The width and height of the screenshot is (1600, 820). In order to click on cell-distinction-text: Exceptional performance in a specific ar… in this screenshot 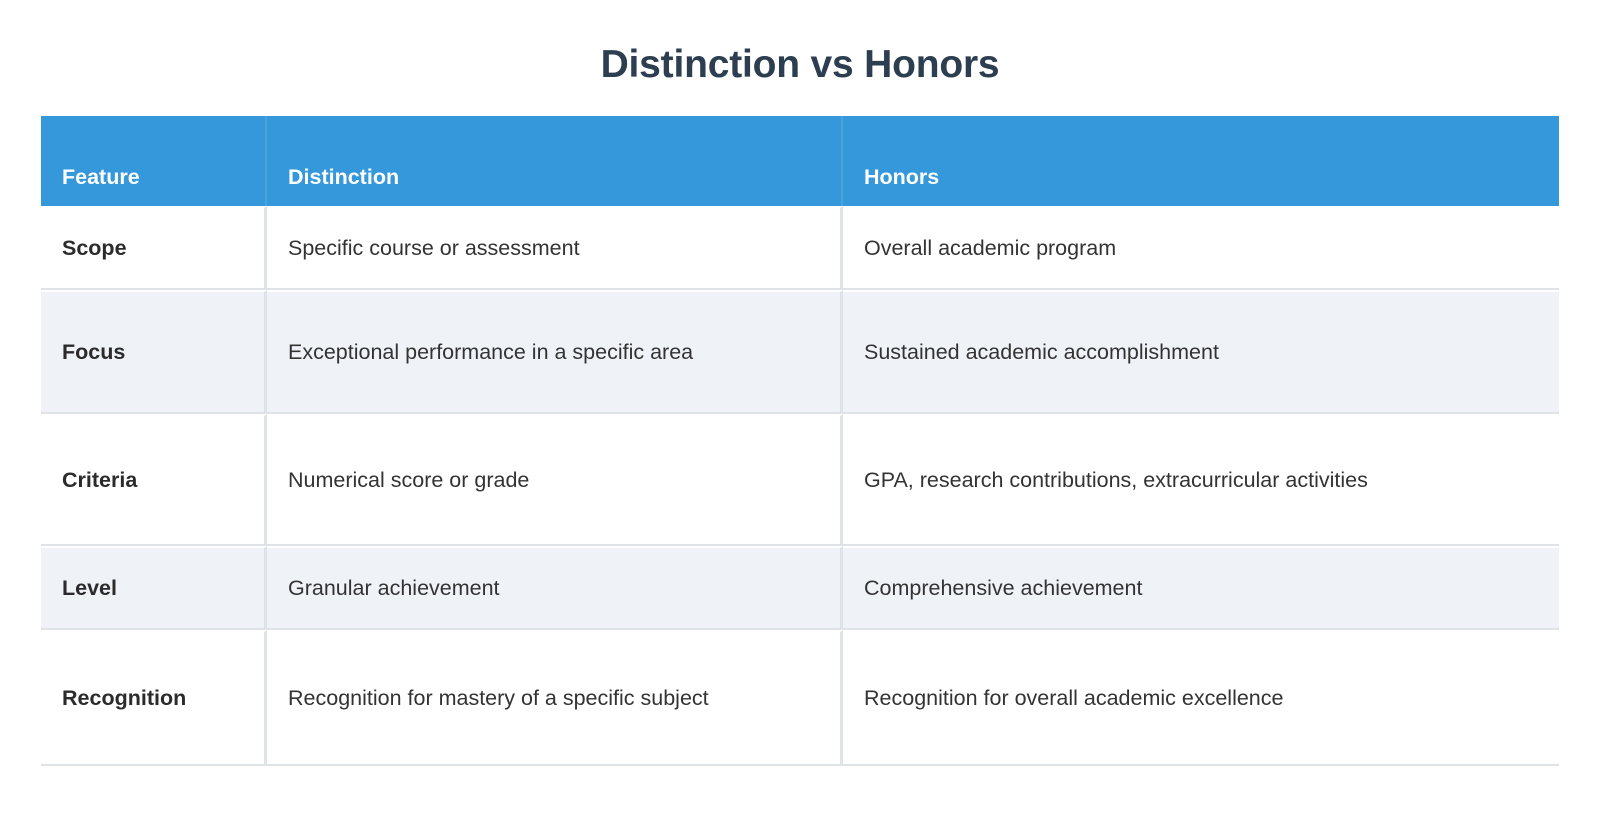, I will do `click(491, 351)`.